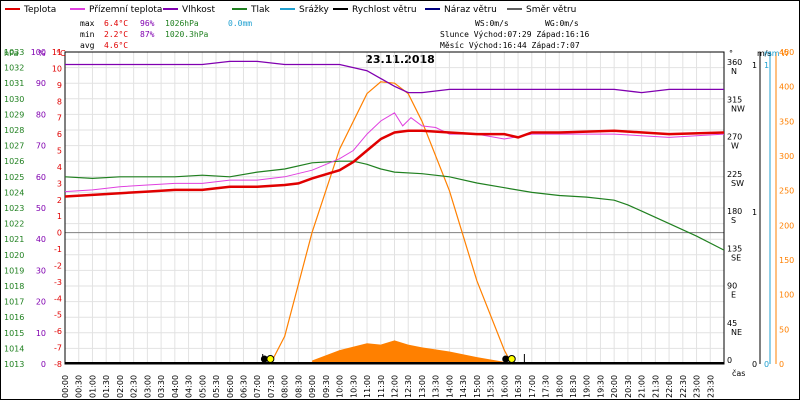 The image size is (800, 400). What do you see at coordinates (59, 101) in the screenshot?
I see `temperature-tick-label: 8` at bounding box center [59, 101].